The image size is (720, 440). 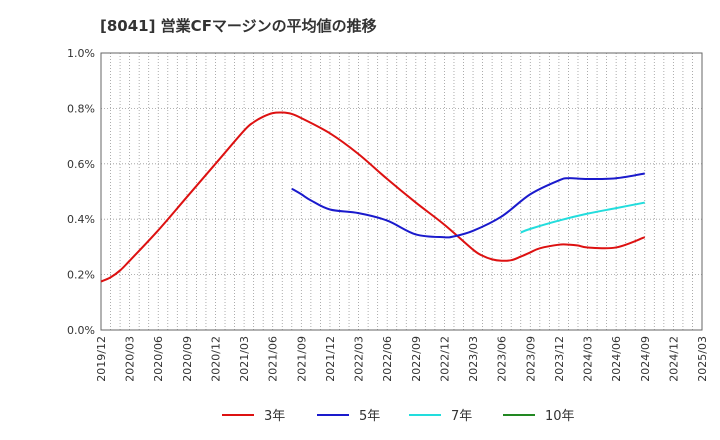 What do you see at coordinates (616, 359) in the screenshot?
I see `x-tick-label: 2024/06` at bounding box center [616, 359].